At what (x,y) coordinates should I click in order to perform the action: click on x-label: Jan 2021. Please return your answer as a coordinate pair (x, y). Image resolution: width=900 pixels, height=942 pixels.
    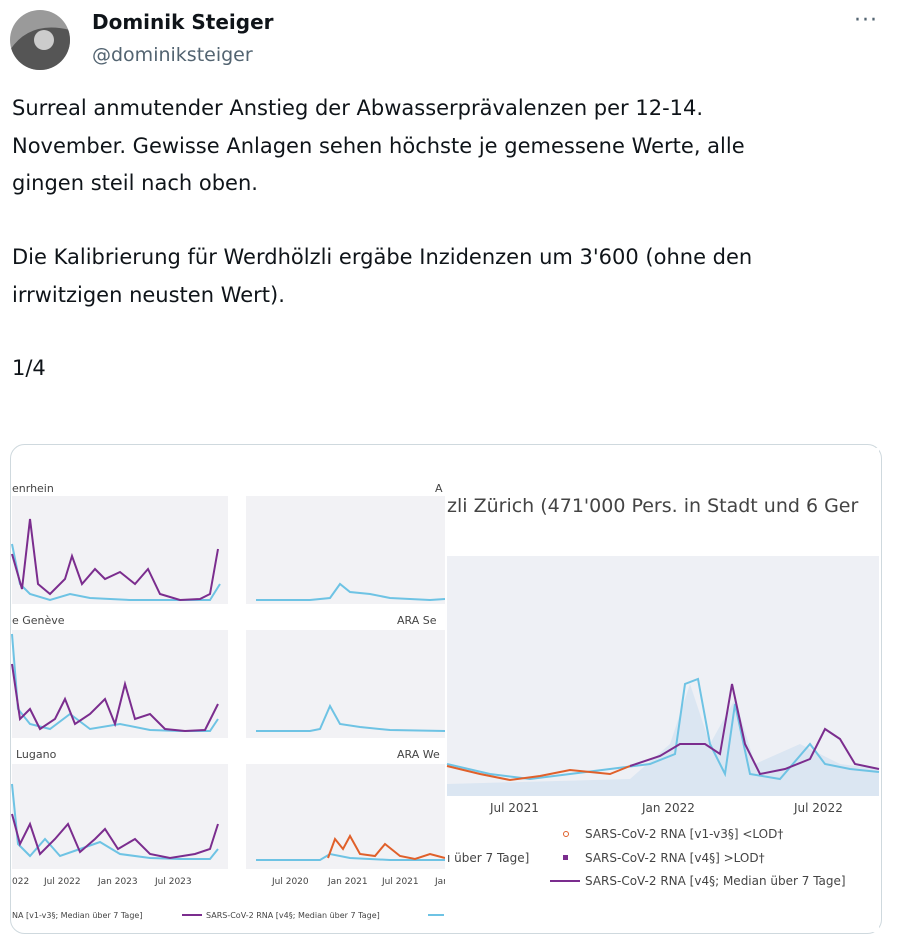
    Looking at the image, I should click on (347, 882).